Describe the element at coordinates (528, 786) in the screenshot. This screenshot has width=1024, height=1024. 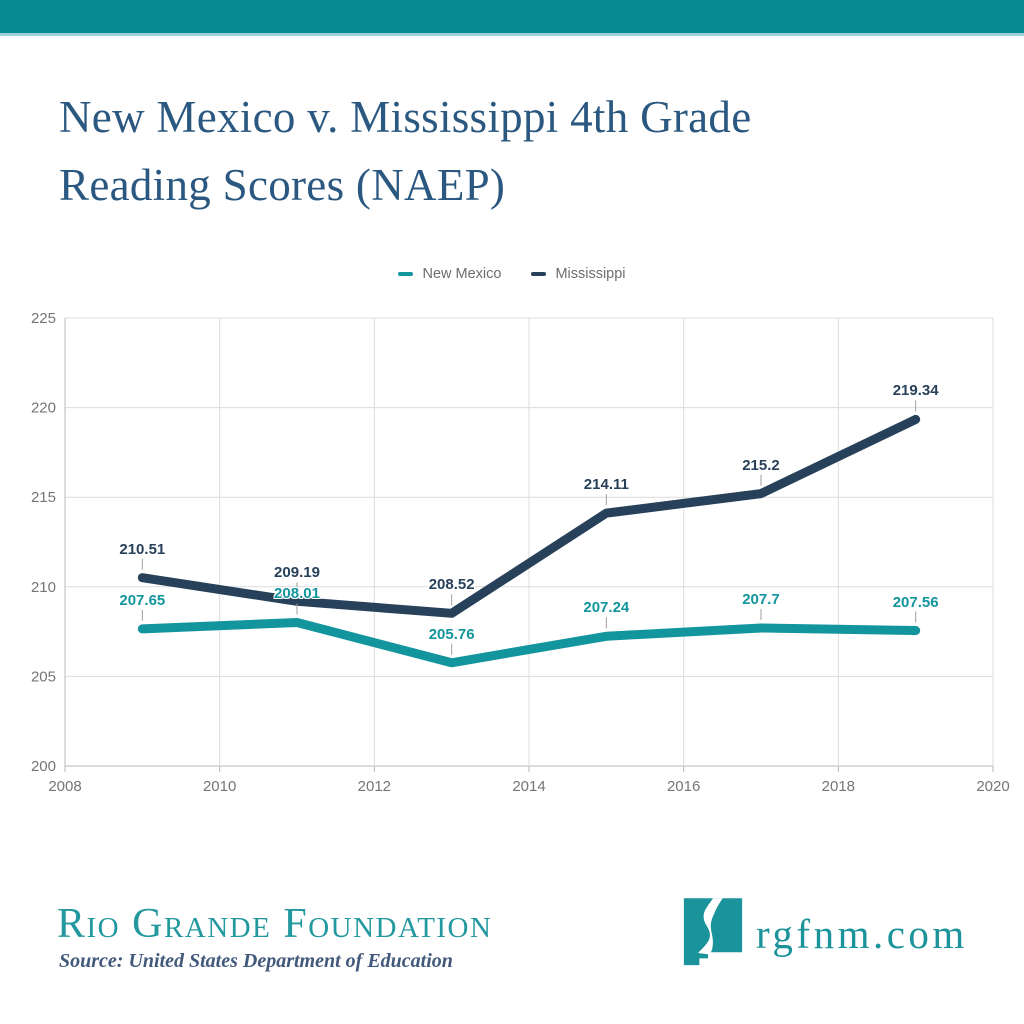
I see `x-tick-label: 2014` at that location.